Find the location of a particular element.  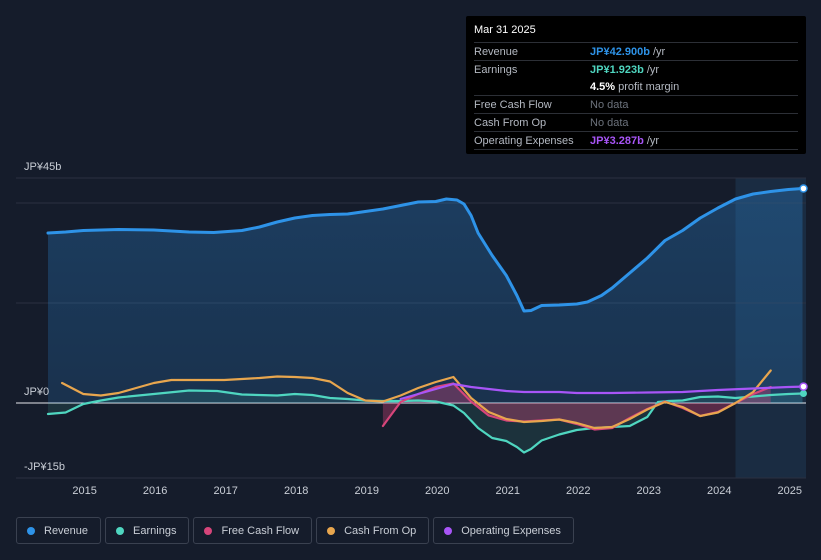

legend-item-revenue: Revenue is located at coordinates (59, 530).